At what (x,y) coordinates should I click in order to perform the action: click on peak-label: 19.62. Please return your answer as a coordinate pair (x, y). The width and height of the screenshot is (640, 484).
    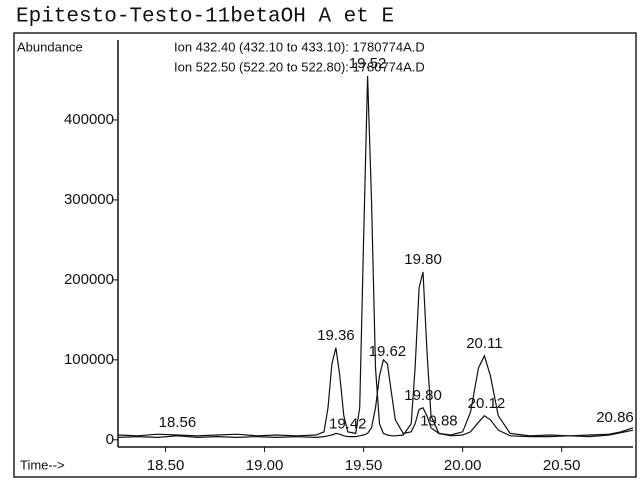
    Looking at the image, I should click on (388, 351).